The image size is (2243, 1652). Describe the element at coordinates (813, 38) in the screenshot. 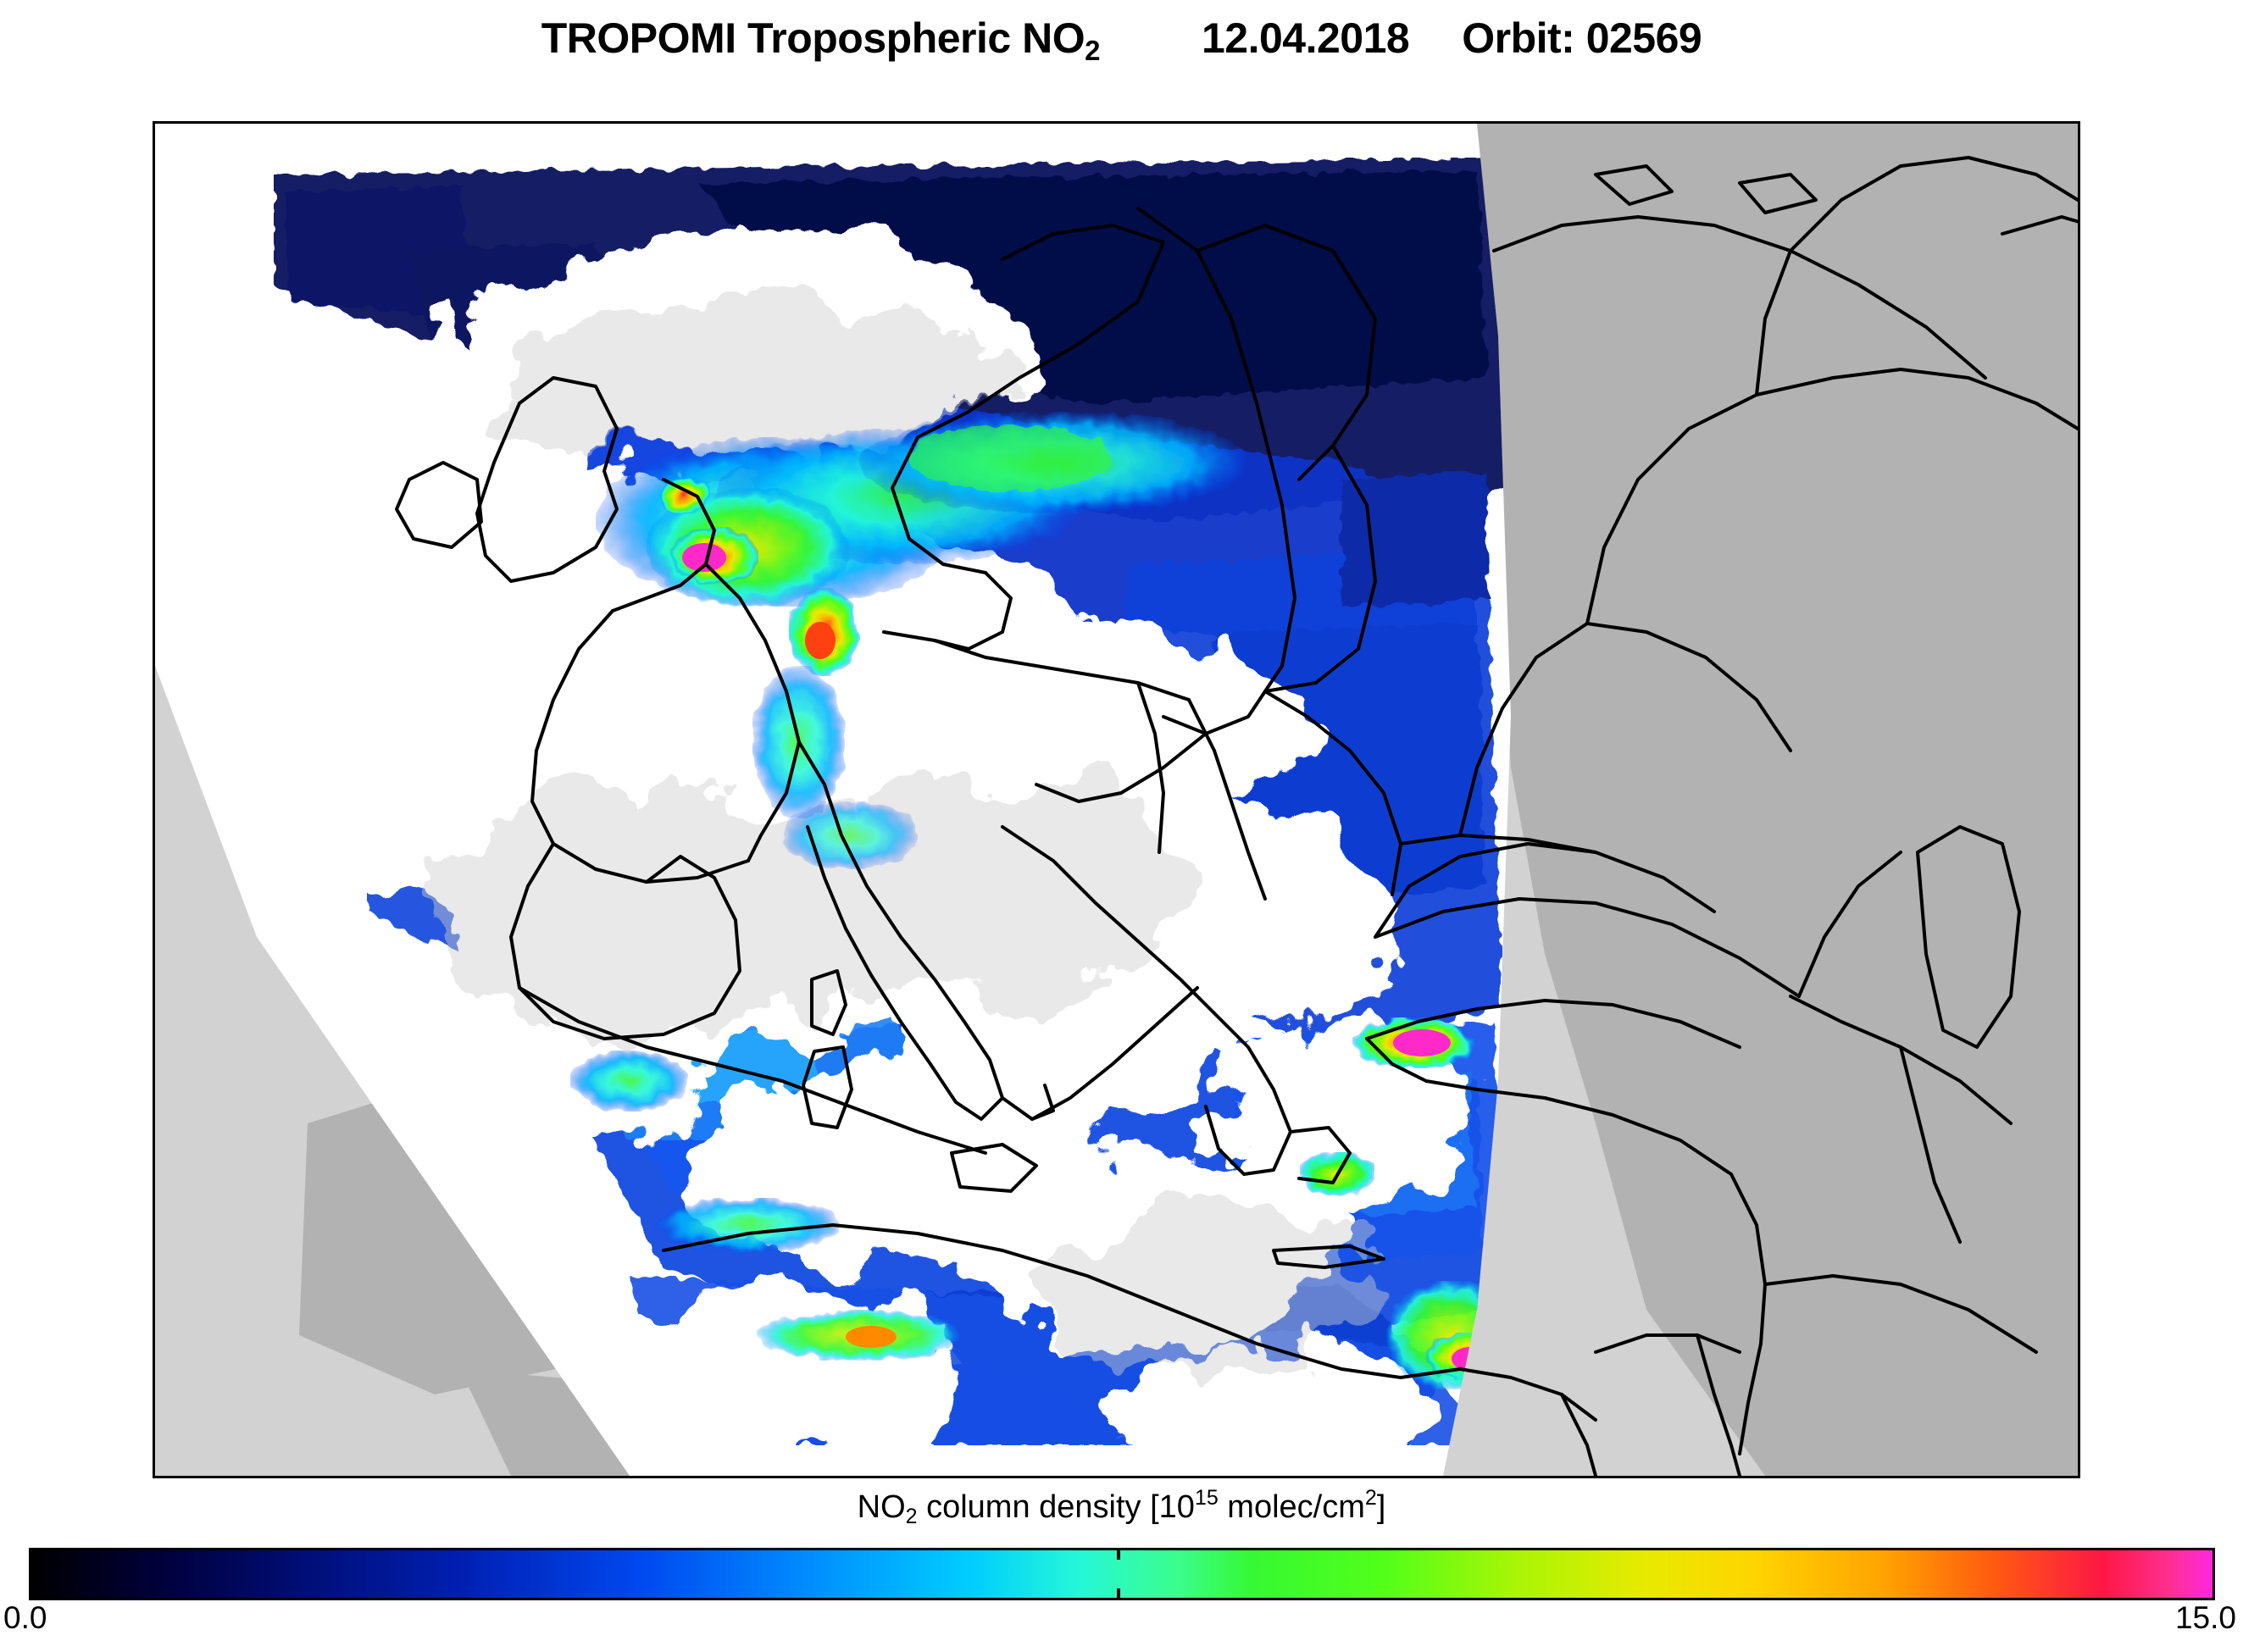

I see `page-title-main: TROPOMI Tropospheric NO` at that location.